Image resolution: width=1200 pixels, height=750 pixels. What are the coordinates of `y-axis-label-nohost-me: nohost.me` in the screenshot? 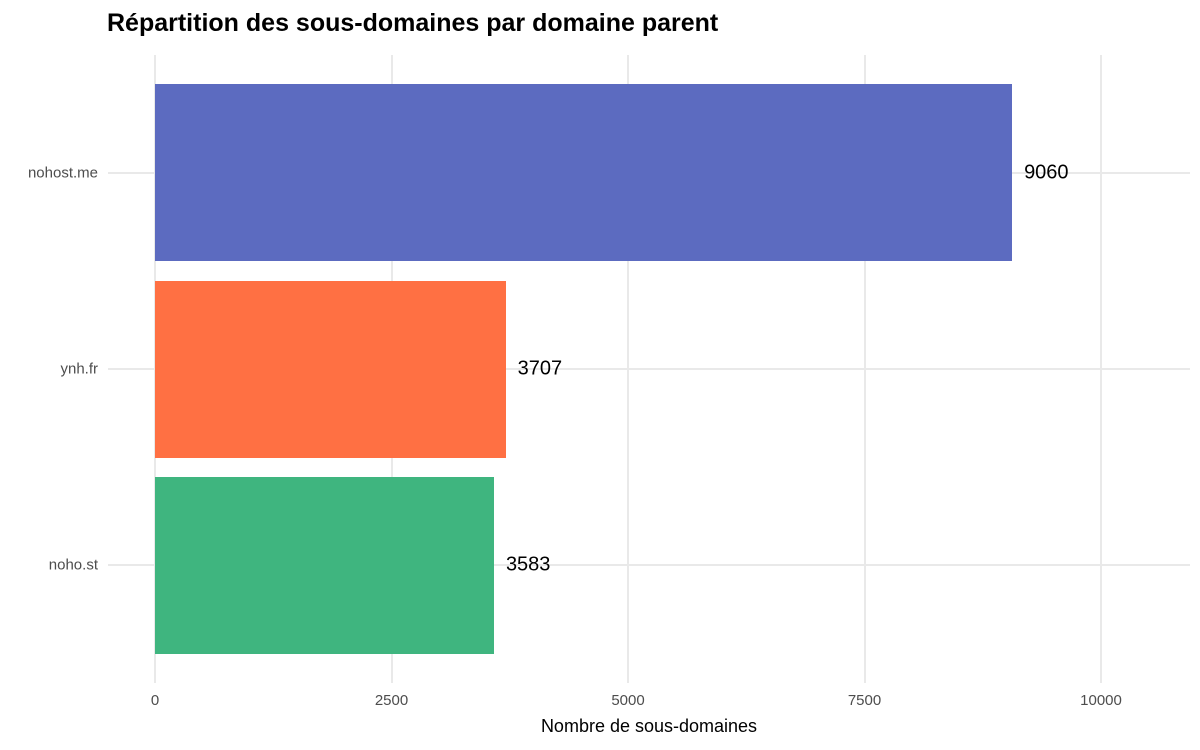 It's located at (62, 173).